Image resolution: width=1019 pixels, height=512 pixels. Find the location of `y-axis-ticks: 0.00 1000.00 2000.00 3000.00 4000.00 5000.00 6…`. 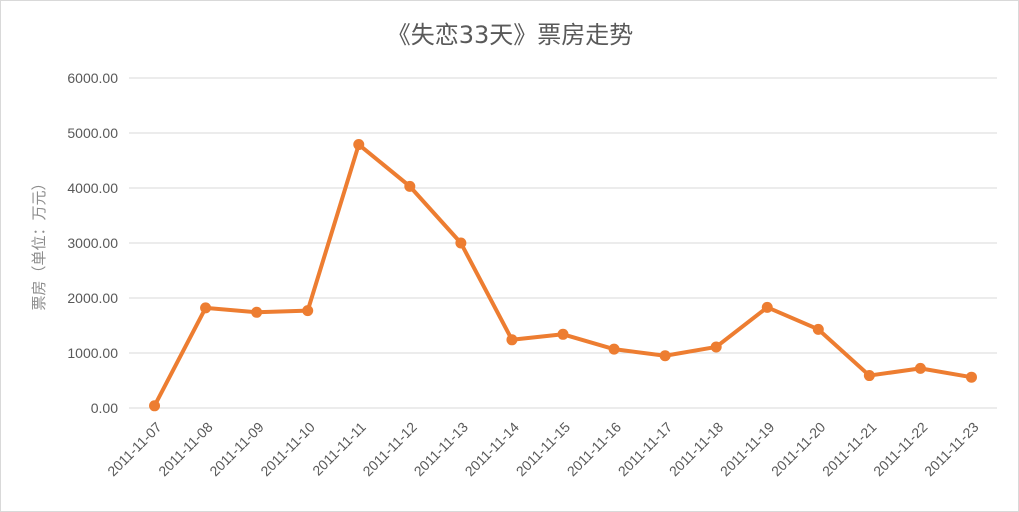

y-axis-ticks: 0.00 1000.00 2000.00 3000.00 4000.00 5000.00 6… is located at coordinates (92, 243).